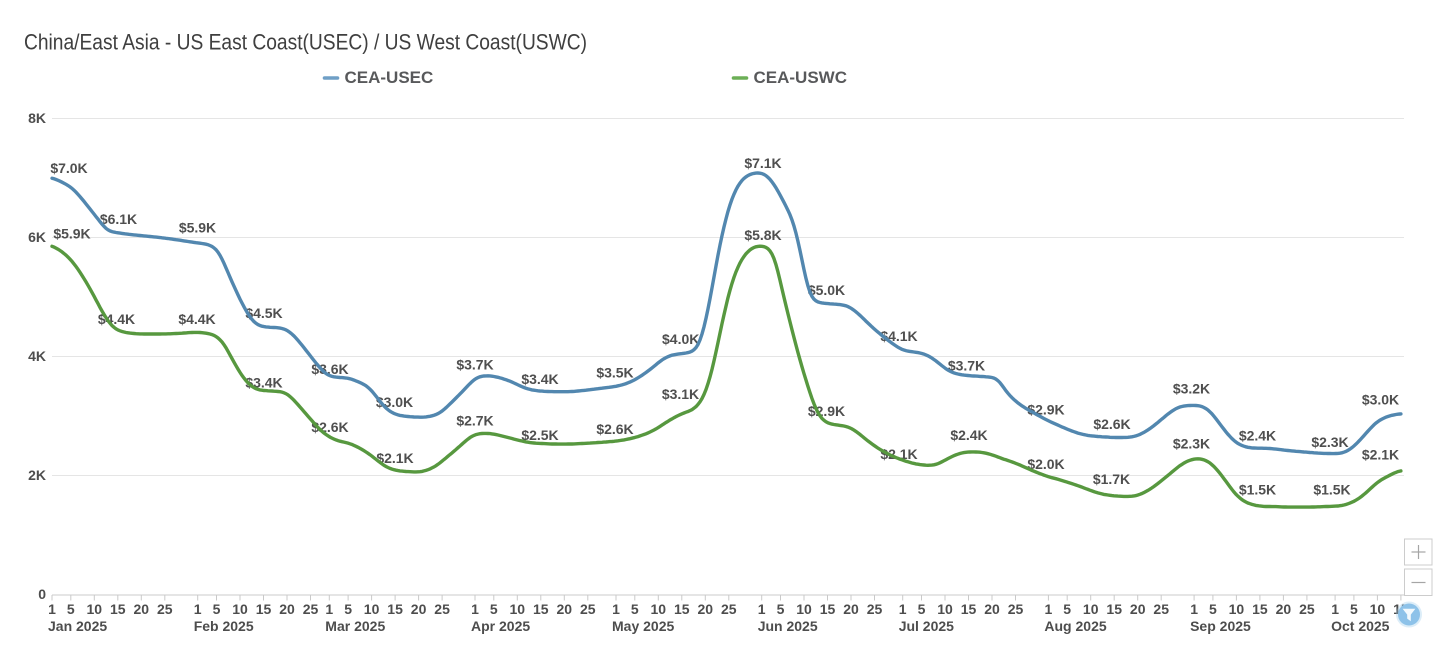 The height and width of the screenshot is (655, 1440). I want to click on svg-text: $2.0K, so click(1045, 464).